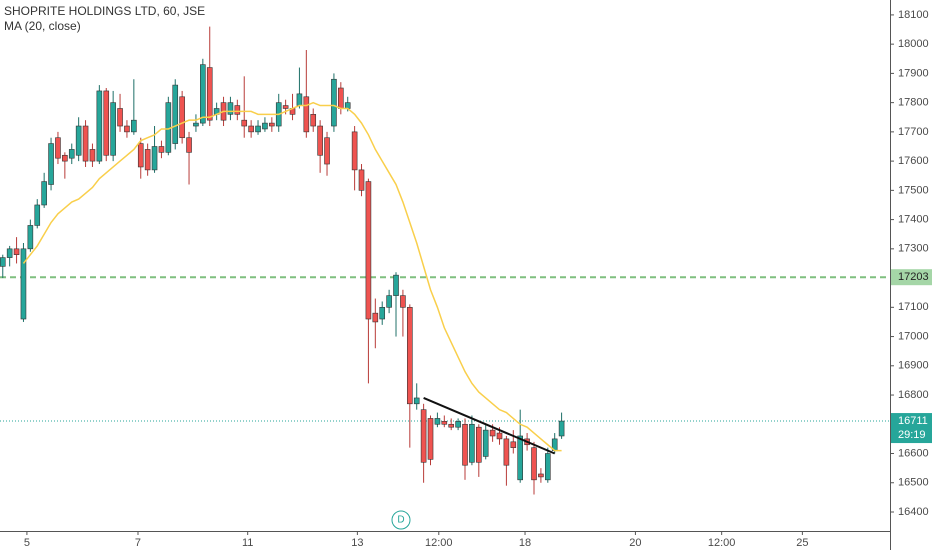 The height and width of the screenshot is (550, 932). I want to click on y-tick-label: 16800, so click(913, 395).